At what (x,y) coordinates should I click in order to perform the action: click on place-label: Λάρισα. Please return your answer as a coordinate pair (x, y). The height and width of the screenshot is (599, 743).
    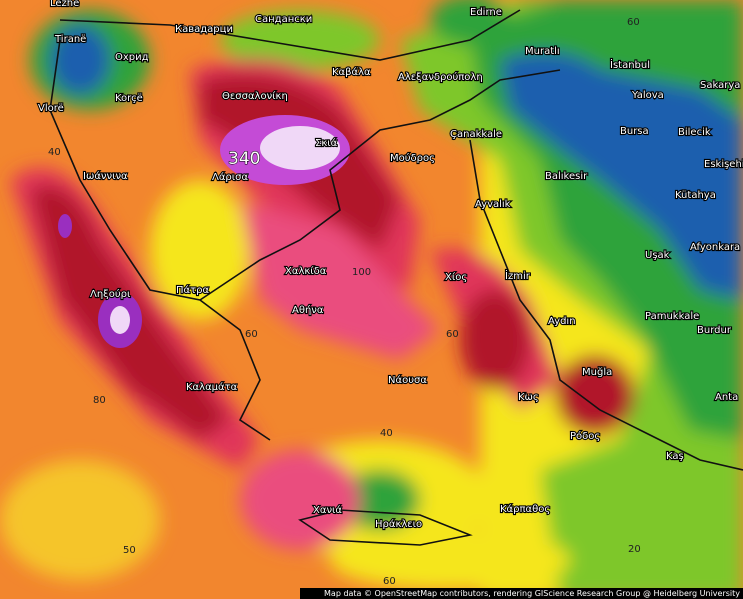
    Looking at the image, I should click on (230, 177).